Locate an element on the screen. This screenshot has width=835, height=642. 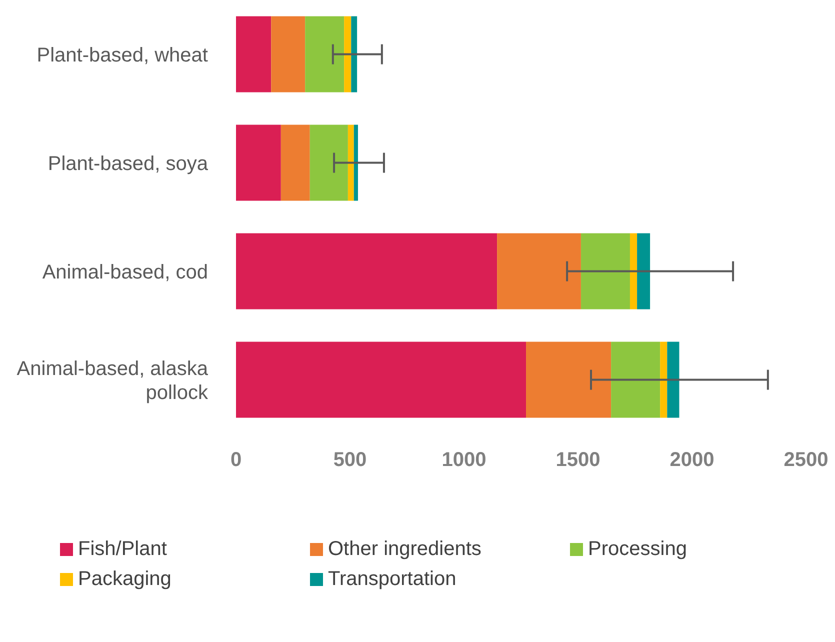
x-tick-label: 1000 is located at coordinates (464, 460).